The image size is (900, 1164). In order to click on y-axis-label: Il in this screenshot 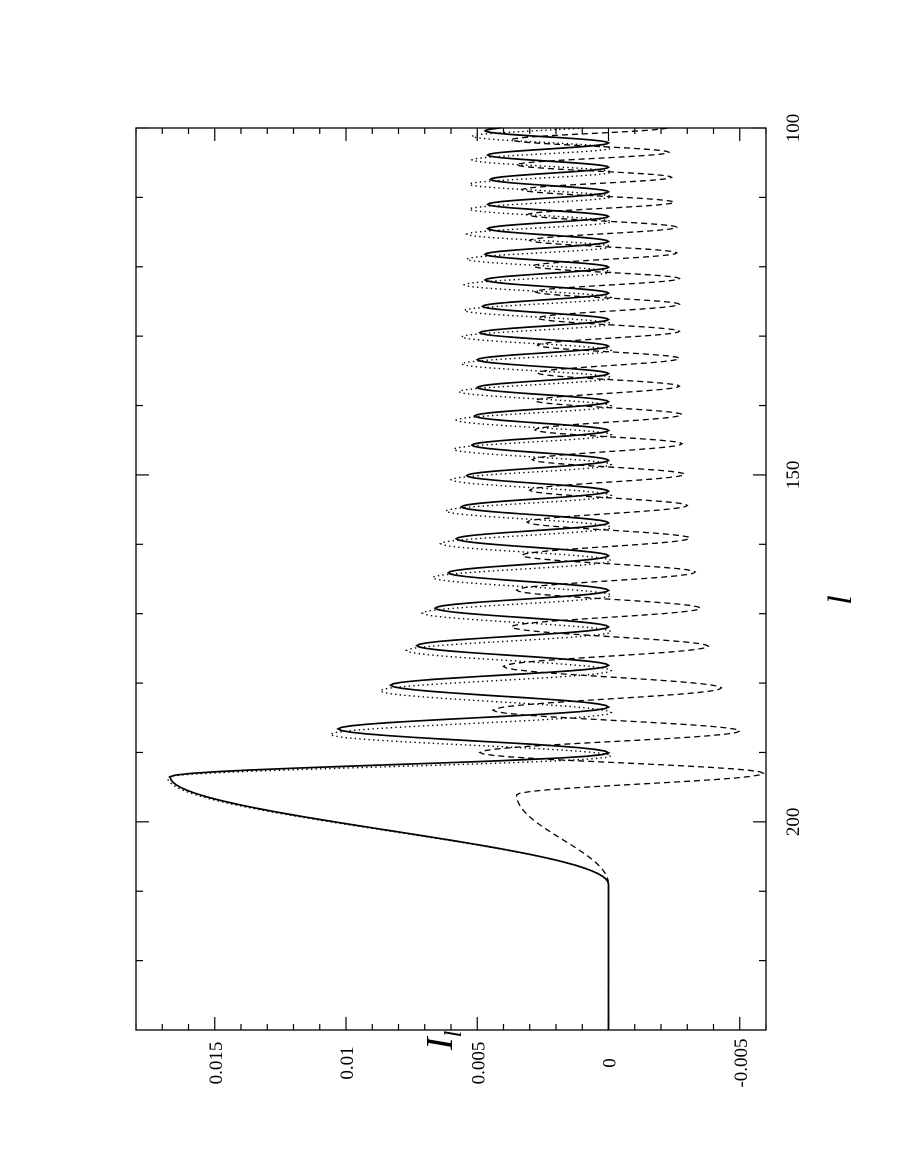, I will do `click(443, 1040)`.